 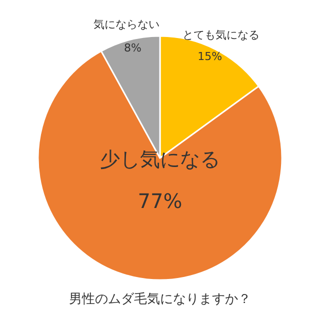 What do you see at coordinates (160, 201) in the screenshot?
I see `data-label: 77%` at bounding box center [160, 201].